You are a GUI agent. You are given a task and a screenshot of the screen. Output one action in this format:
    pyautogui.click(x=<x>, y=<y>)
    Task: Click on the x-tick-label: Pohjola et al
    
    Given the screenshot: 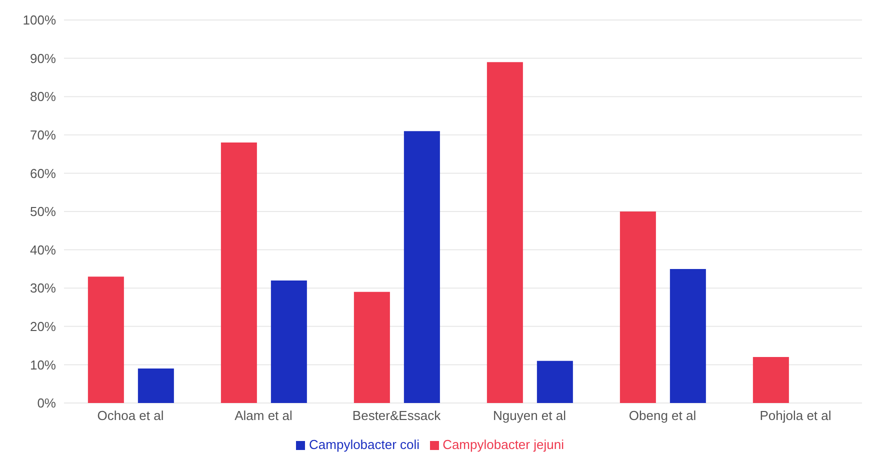 What is the action you would take?
    pyautogui.click(x=796, y=416)
    